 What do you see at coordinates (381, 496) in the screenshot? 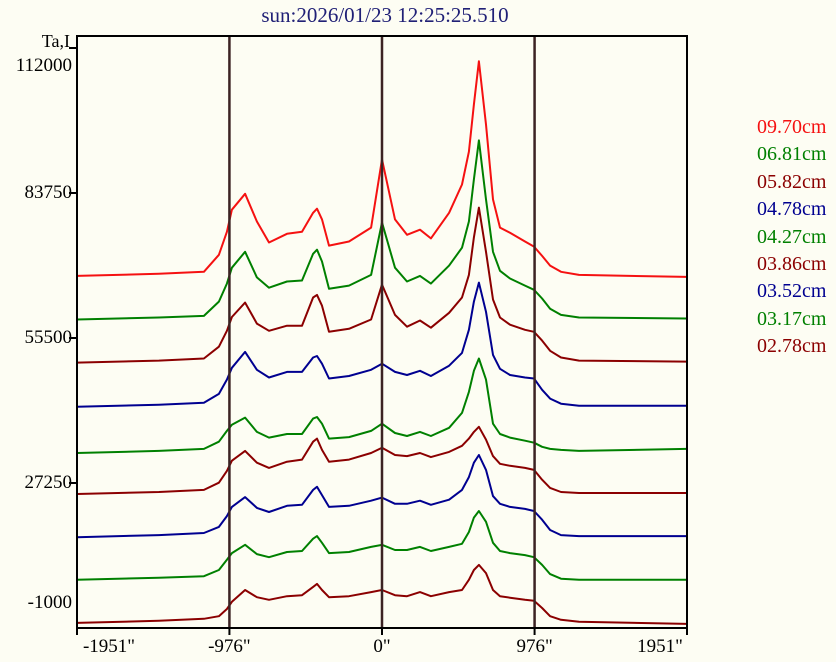
I see `scan-curve-03.52cm` at bounding box center [381, 496].